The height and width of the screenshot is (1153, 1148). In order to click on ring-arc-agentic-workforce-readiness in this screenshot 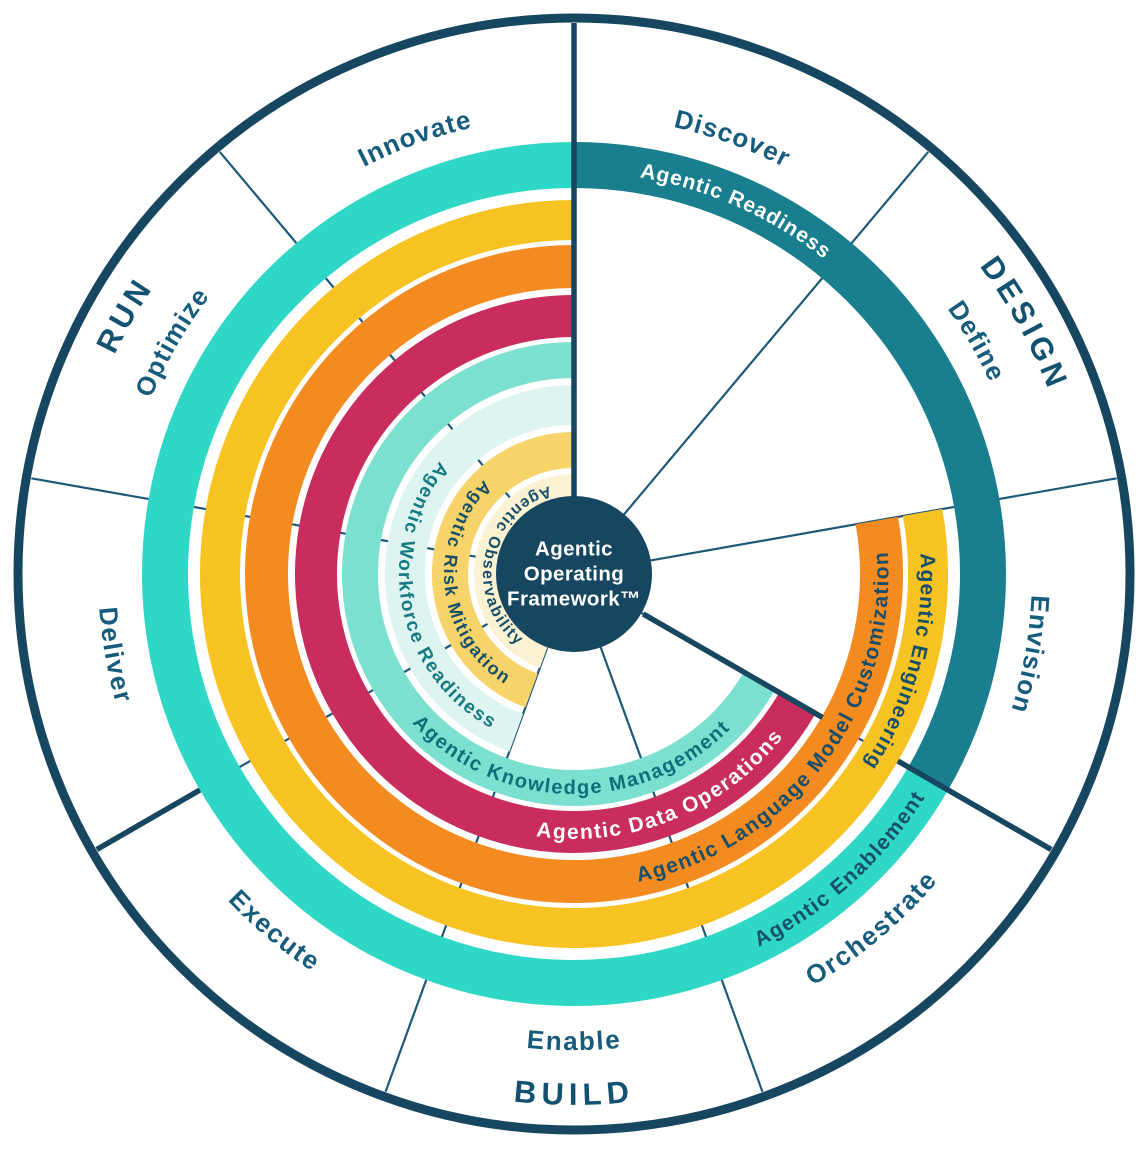, I will do `click(480, 568)`.